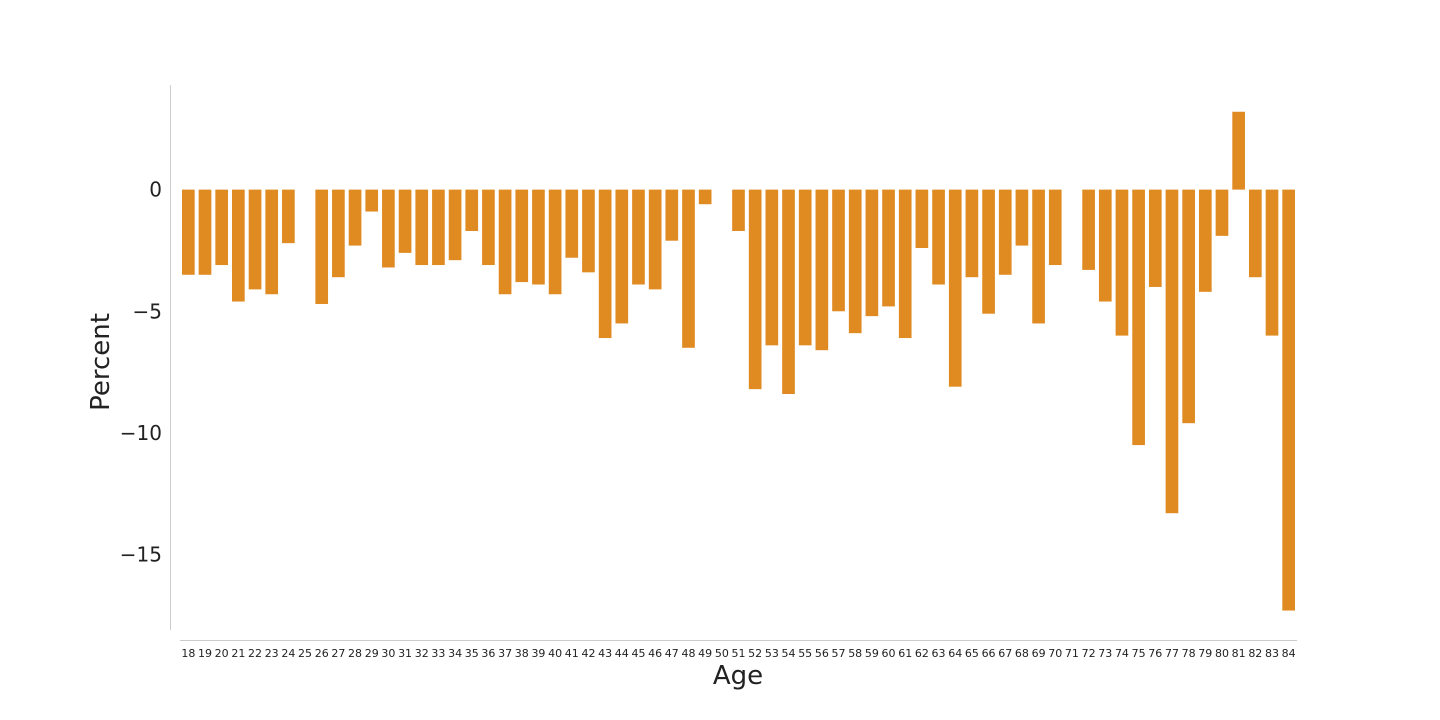  Describe the element at coordinates (188, 653) in the screenshot. I see `x-tick-label: 18` at that location.